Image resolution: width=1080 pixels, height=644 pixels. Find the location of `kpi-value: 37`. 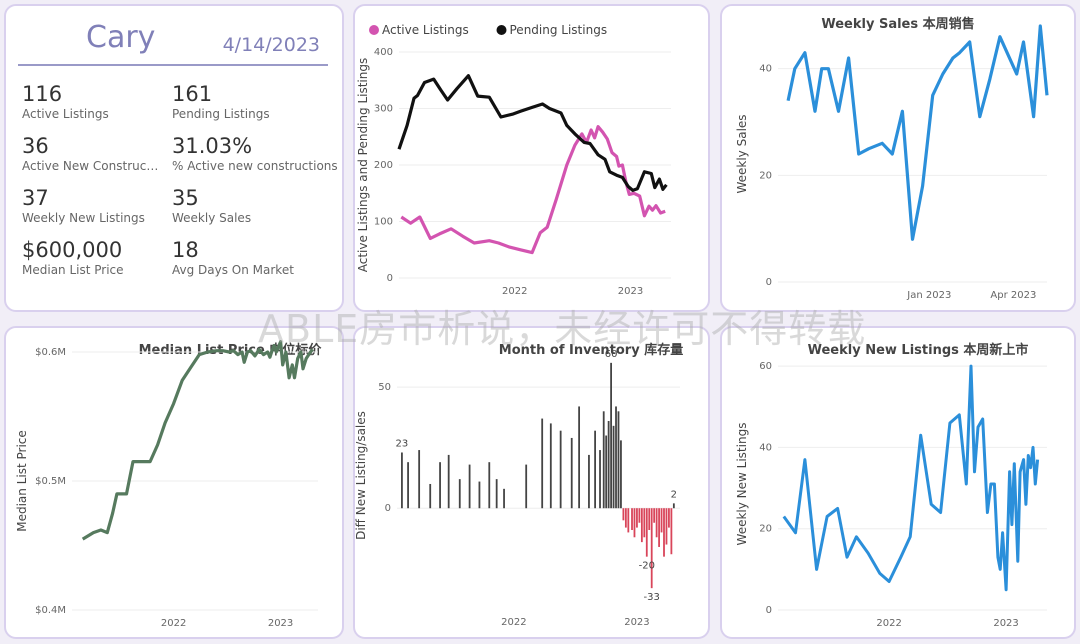

kpi-value: 37 is located at coordinates (35, 198).